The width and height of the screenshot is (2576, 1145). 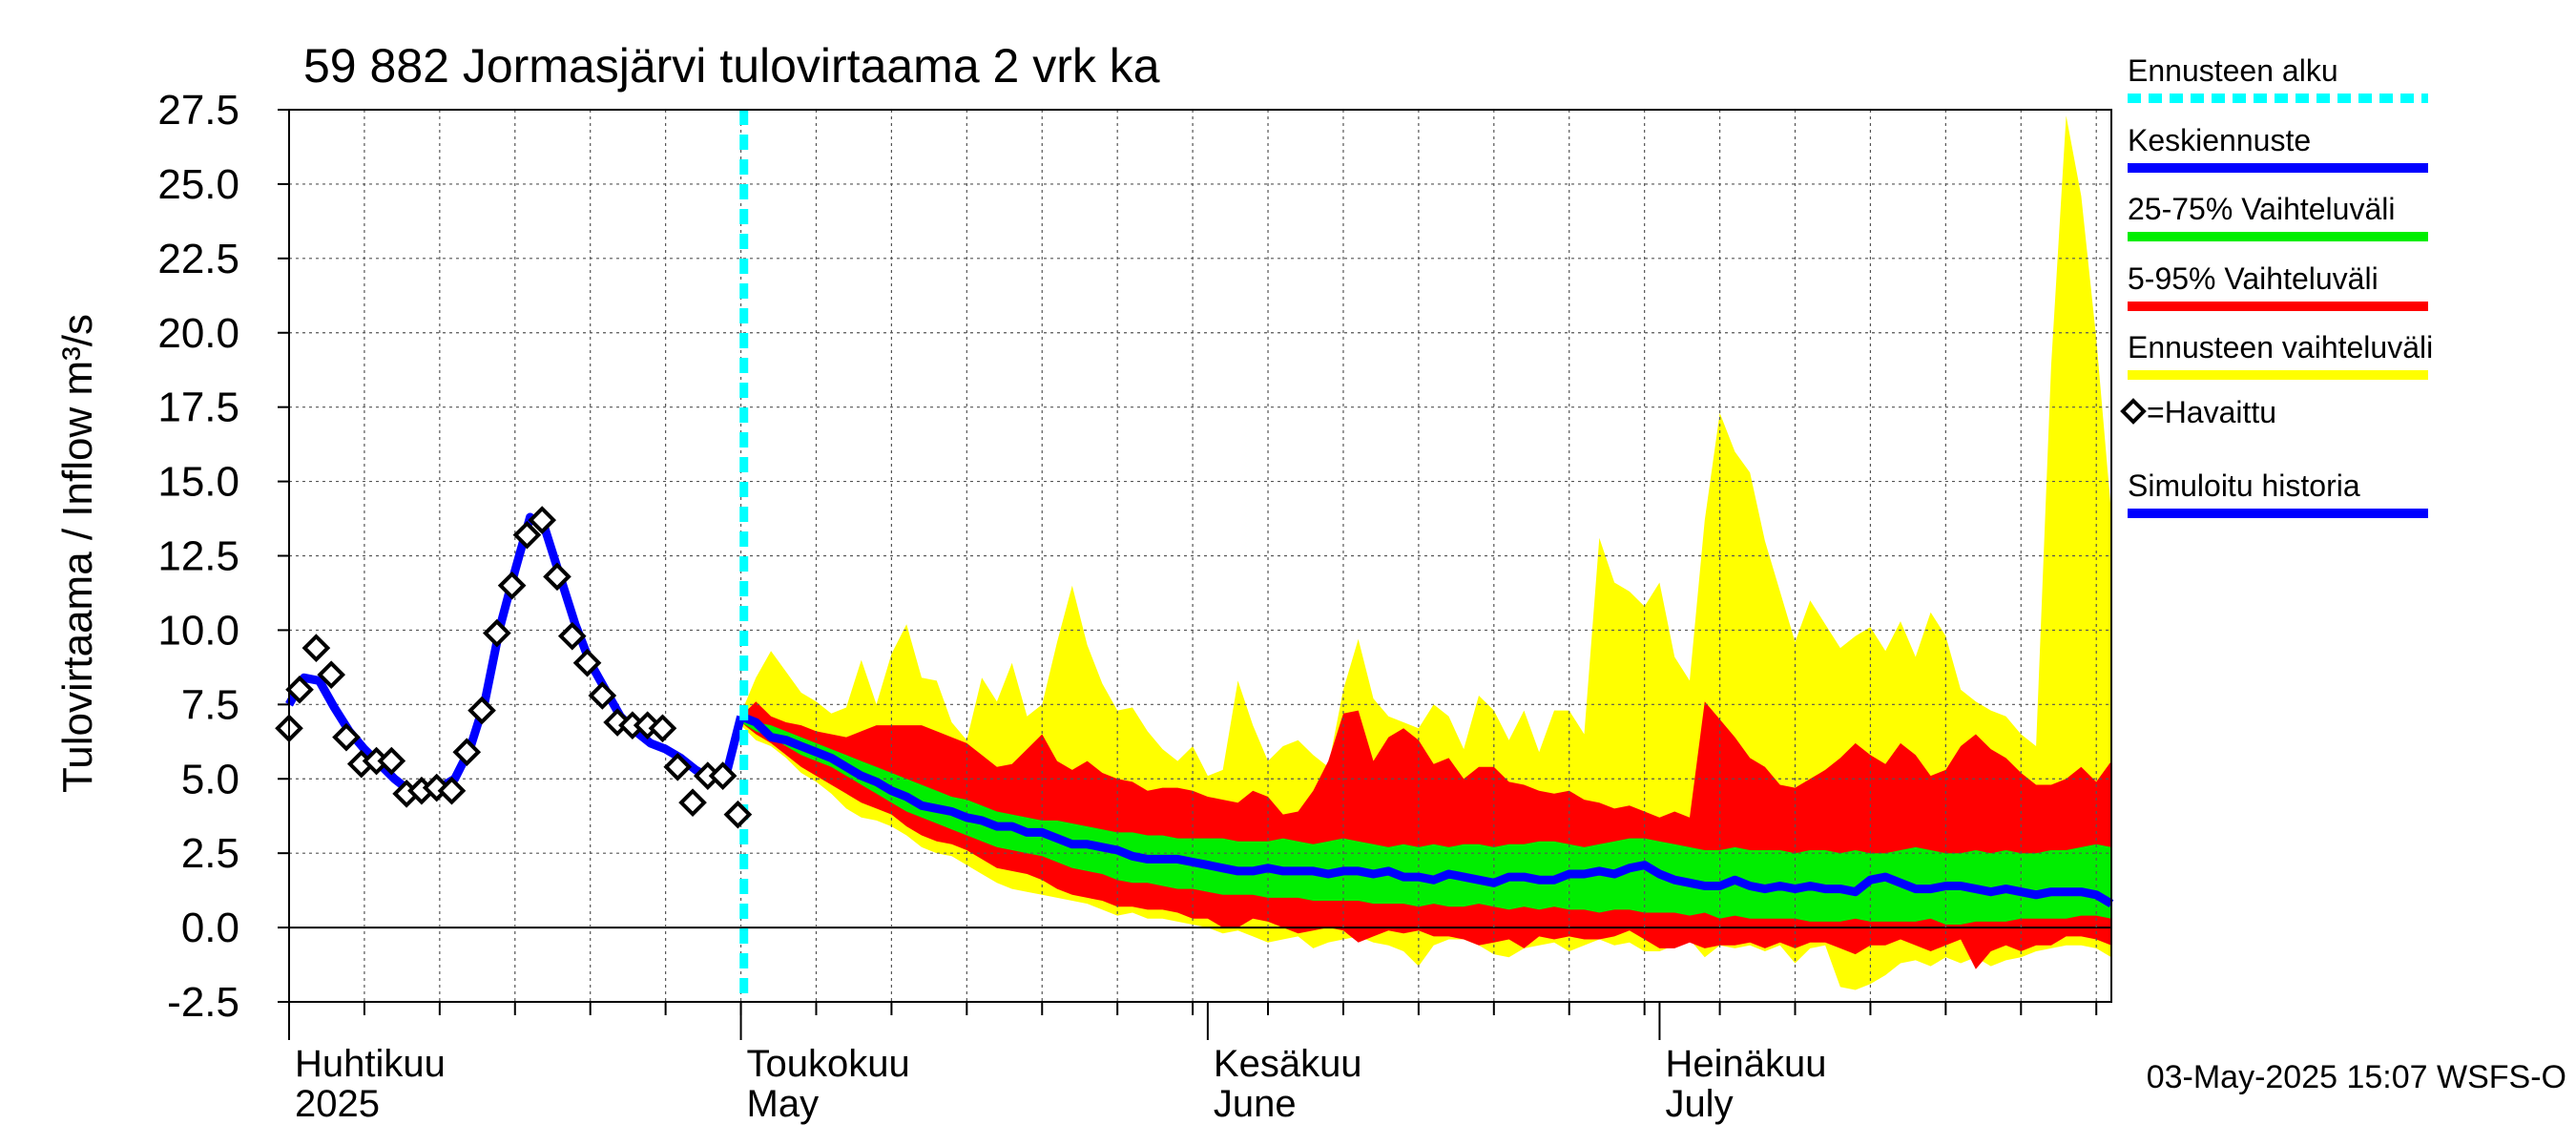 I want to click on y-tick-label: 25.0, so click(x=198, y=185).